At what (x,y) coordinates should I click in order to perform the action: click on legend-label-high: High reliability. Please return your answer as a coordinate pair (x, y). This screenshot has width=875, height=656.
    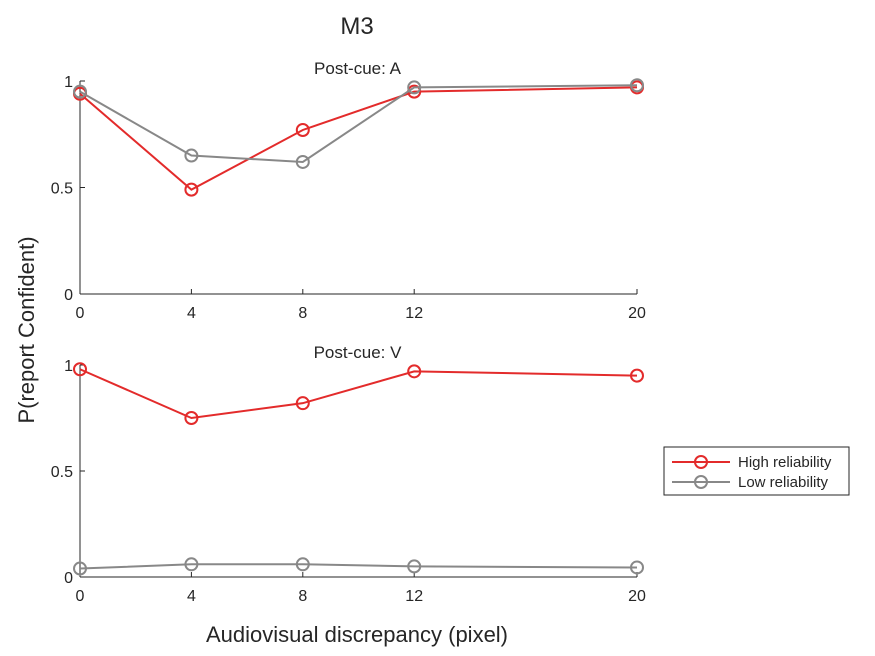
    Looking at the image, I should click on (785, 462).